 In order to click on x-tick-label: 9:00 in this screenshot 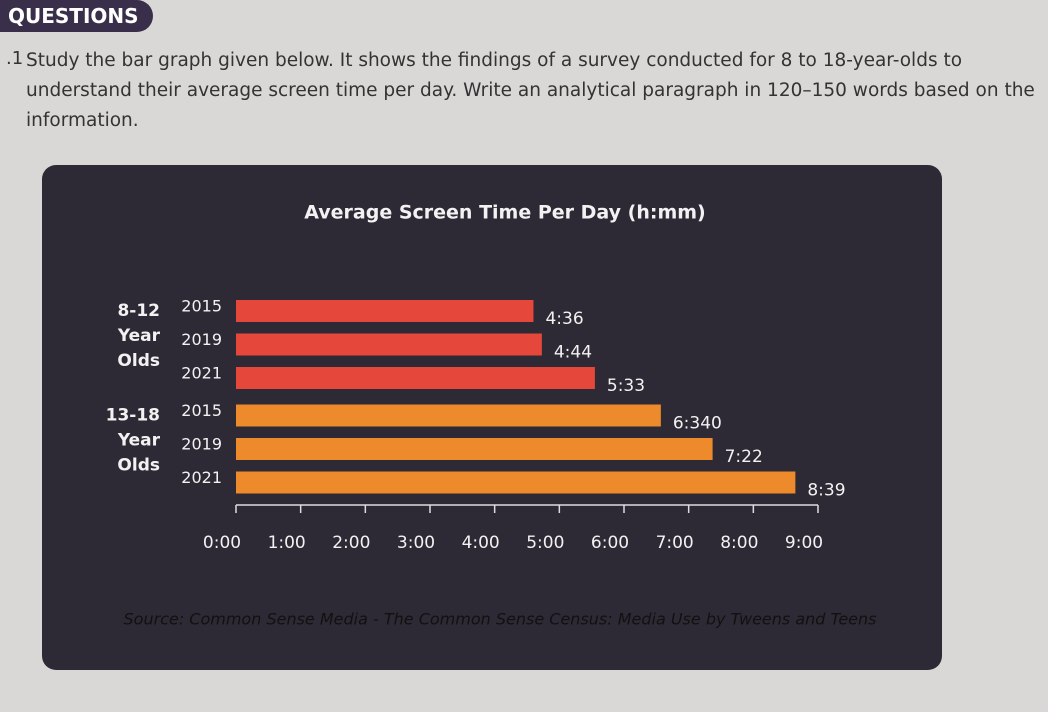, I will do `click(804, 543)`.